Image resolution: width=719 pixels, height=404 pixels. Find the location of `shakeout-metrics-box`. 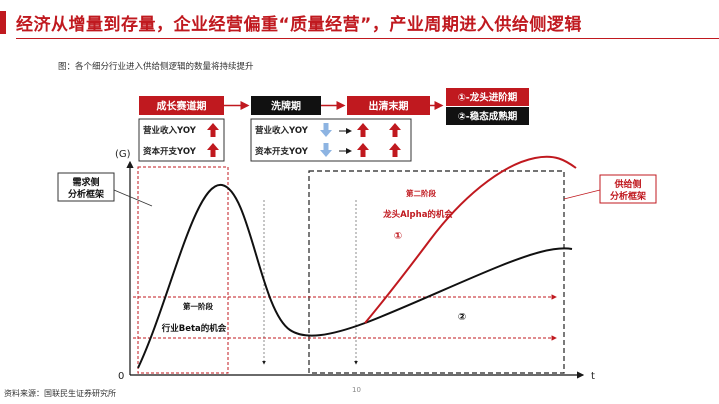

shakeout-metrics-box is located at coordinates (331, 140).